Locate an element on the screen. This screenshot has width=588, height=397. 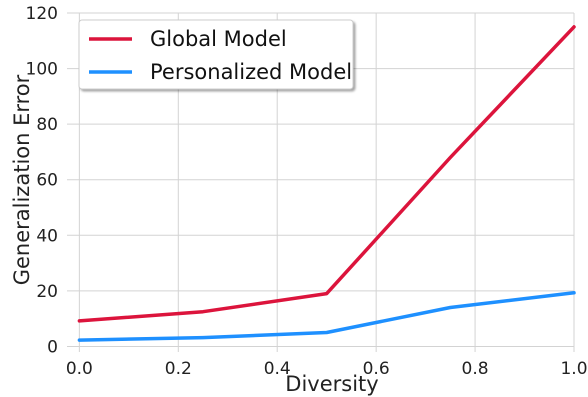
y-tick-label: 0 is located at coordinates (52, 347).